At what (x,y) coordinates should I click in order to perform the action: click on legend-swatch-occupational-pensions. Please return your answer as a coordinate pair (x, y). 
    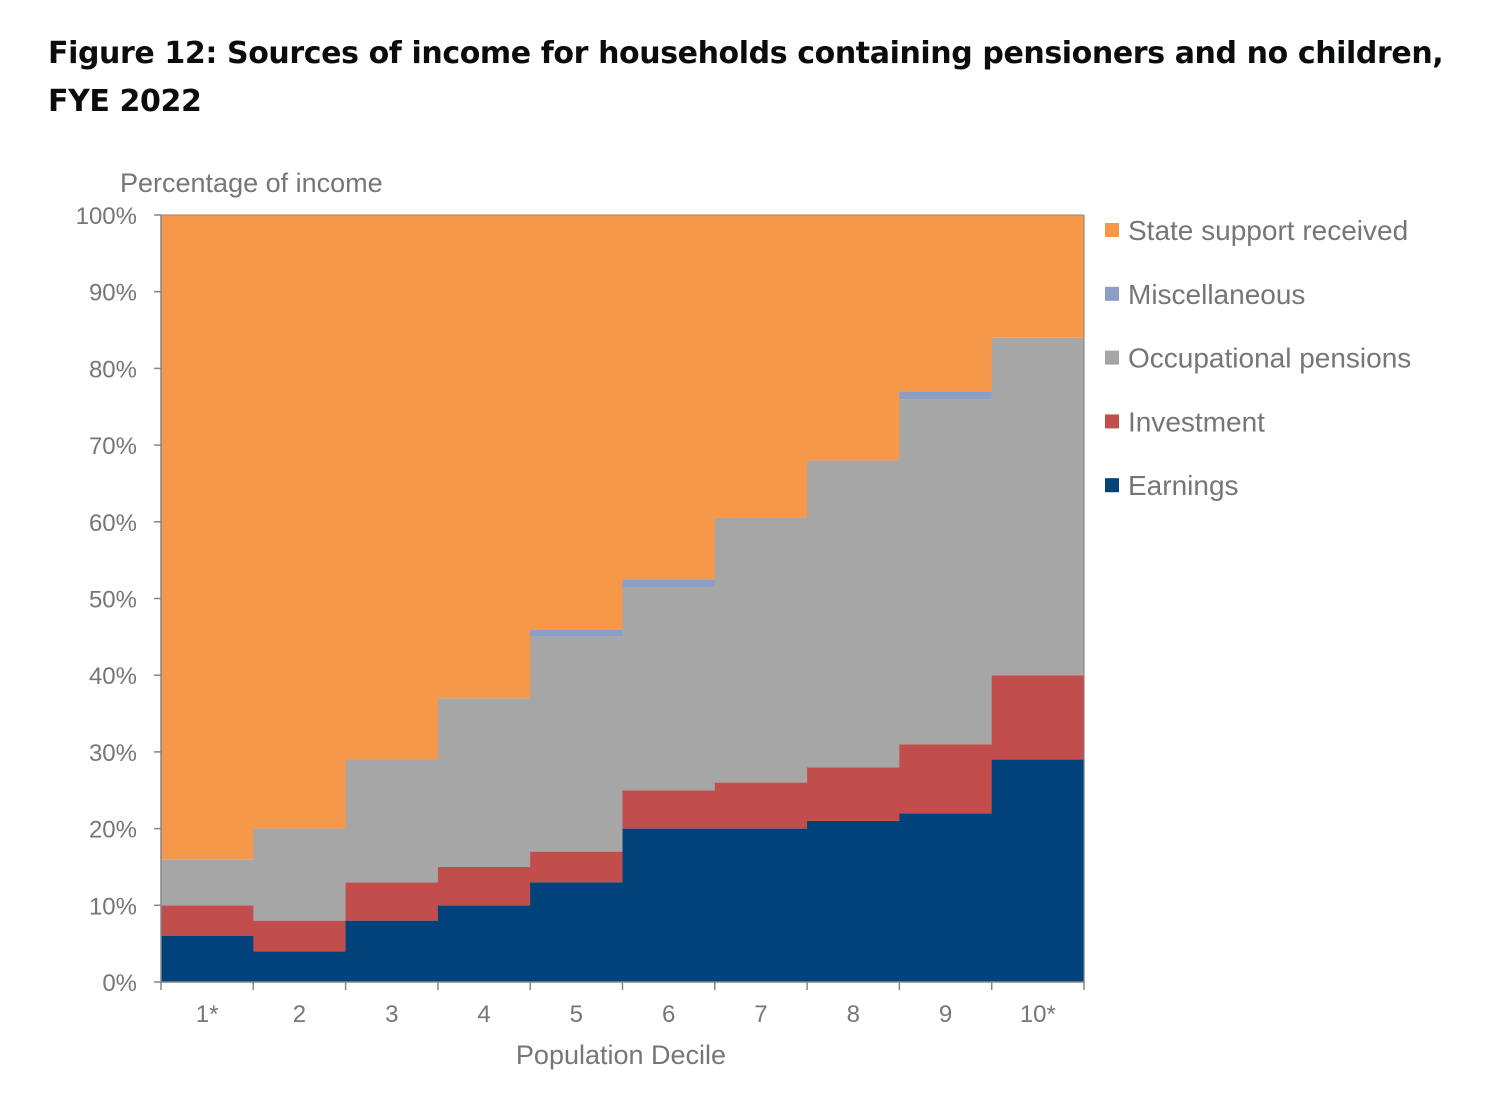
    Looking at the image, I should click on (1112, 357).